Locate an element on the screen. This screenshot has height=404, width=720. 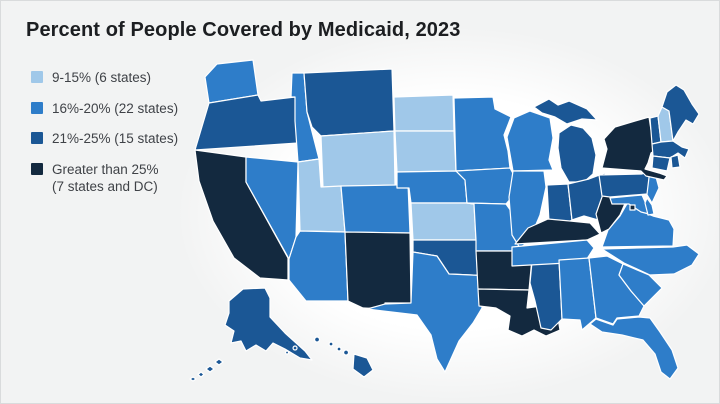
legend-label-over-25: Greater than 25% (7 states and DC) is located at coordinates (105, 178).